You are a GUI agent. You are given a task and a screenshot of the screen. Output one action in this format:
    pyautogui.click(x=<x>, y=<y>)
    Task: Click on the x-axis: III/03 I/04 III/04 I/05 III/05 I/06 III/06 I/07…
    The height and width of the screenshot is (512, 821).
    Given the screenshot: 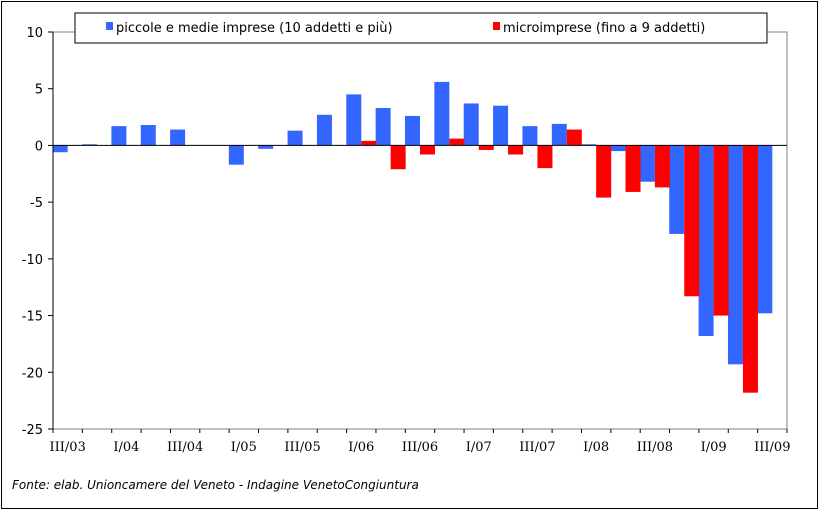 What is the action you would take?
    pyautogui.click(x=420, y=442)
    